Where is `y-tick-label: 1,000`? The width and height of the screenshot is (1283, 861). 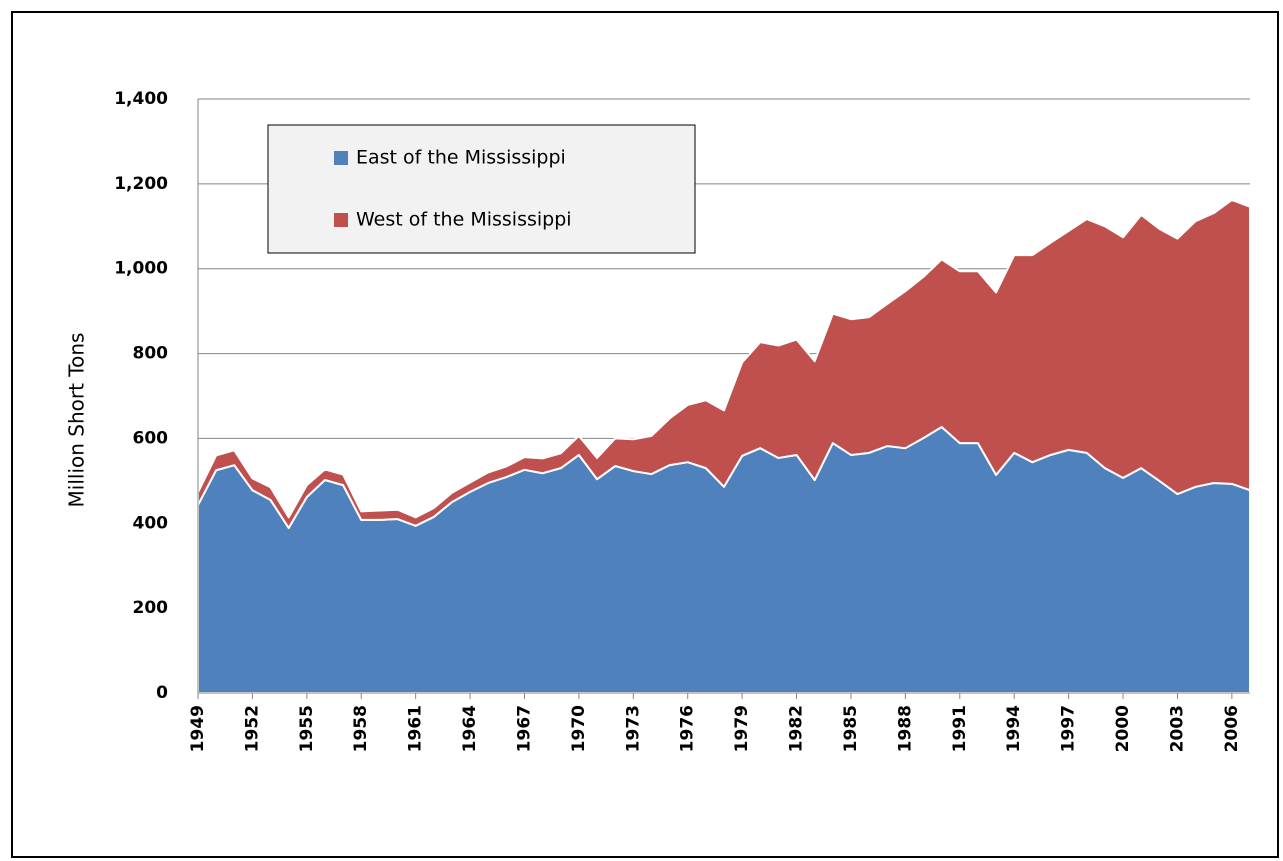
y-tick-label: 1,000 is located at coordinates (141, 269).